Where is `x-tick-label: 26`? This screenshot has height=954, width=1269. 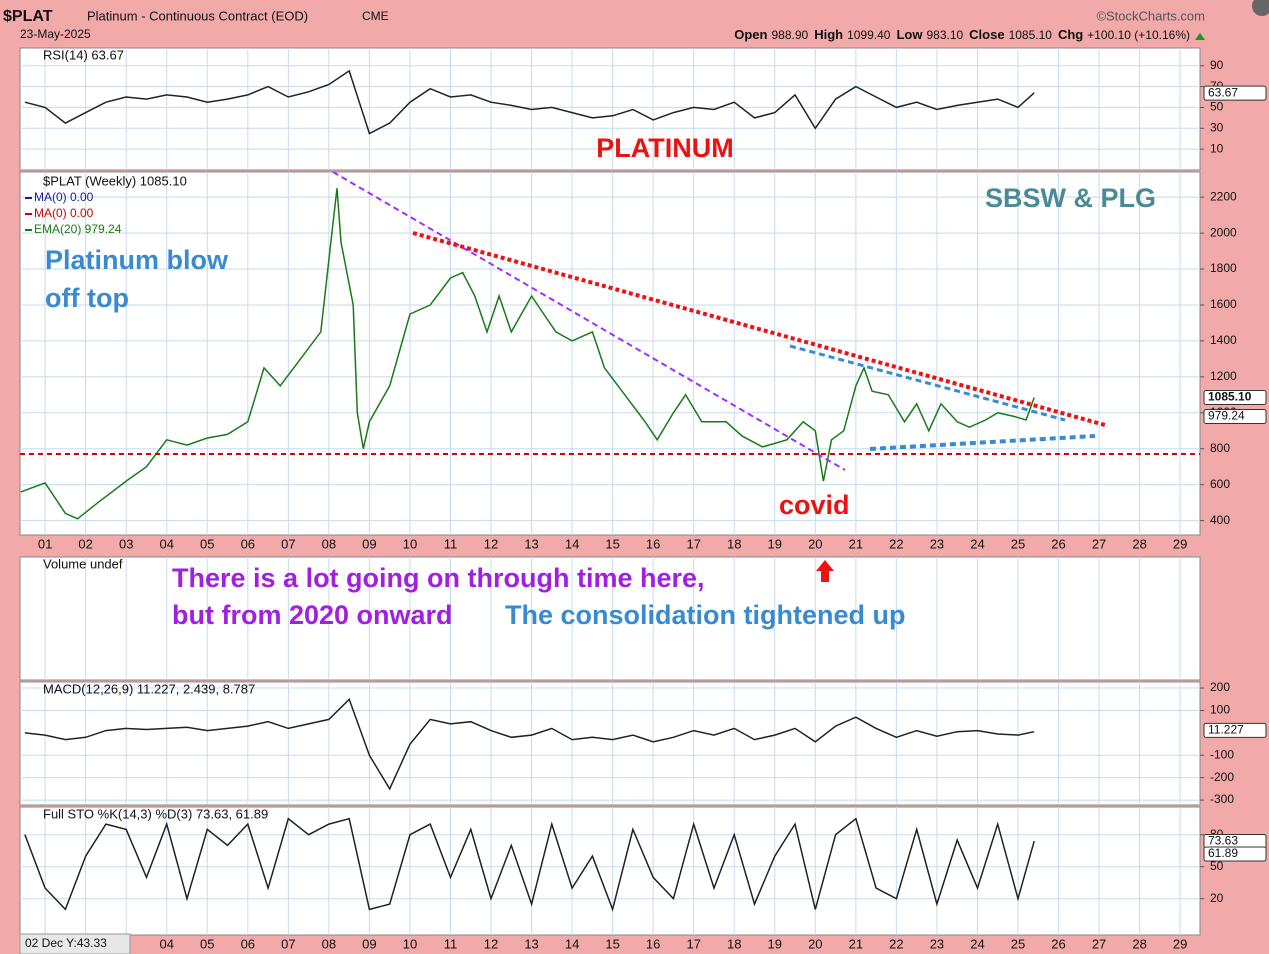 x-tick-label: 26 is located at coordinates (1058, 943).